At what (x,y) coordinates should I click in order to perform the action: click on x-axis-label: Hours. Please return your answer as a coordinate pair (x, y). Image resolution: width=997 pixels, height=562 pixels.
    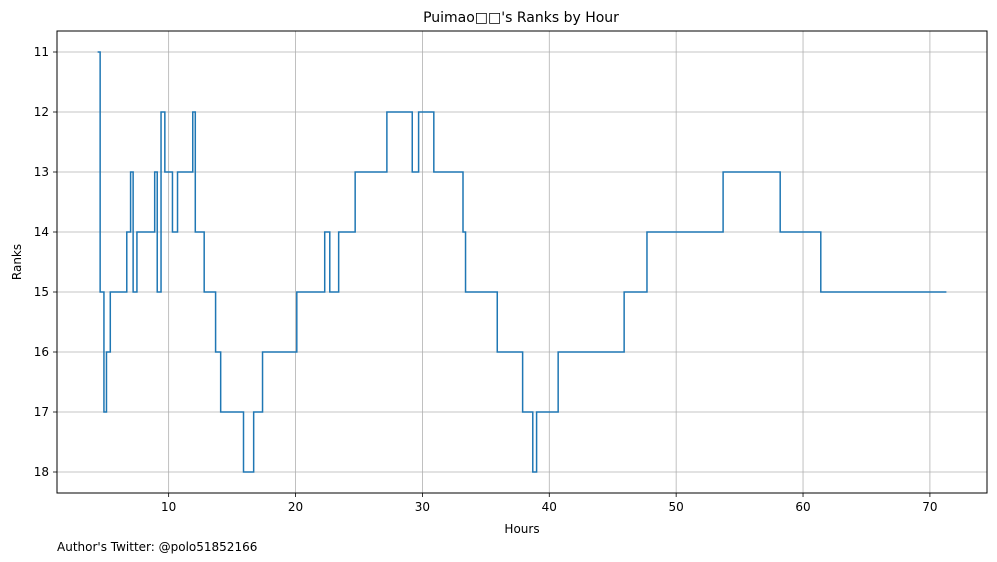
    Looking at the image, I should click on (521, 529).